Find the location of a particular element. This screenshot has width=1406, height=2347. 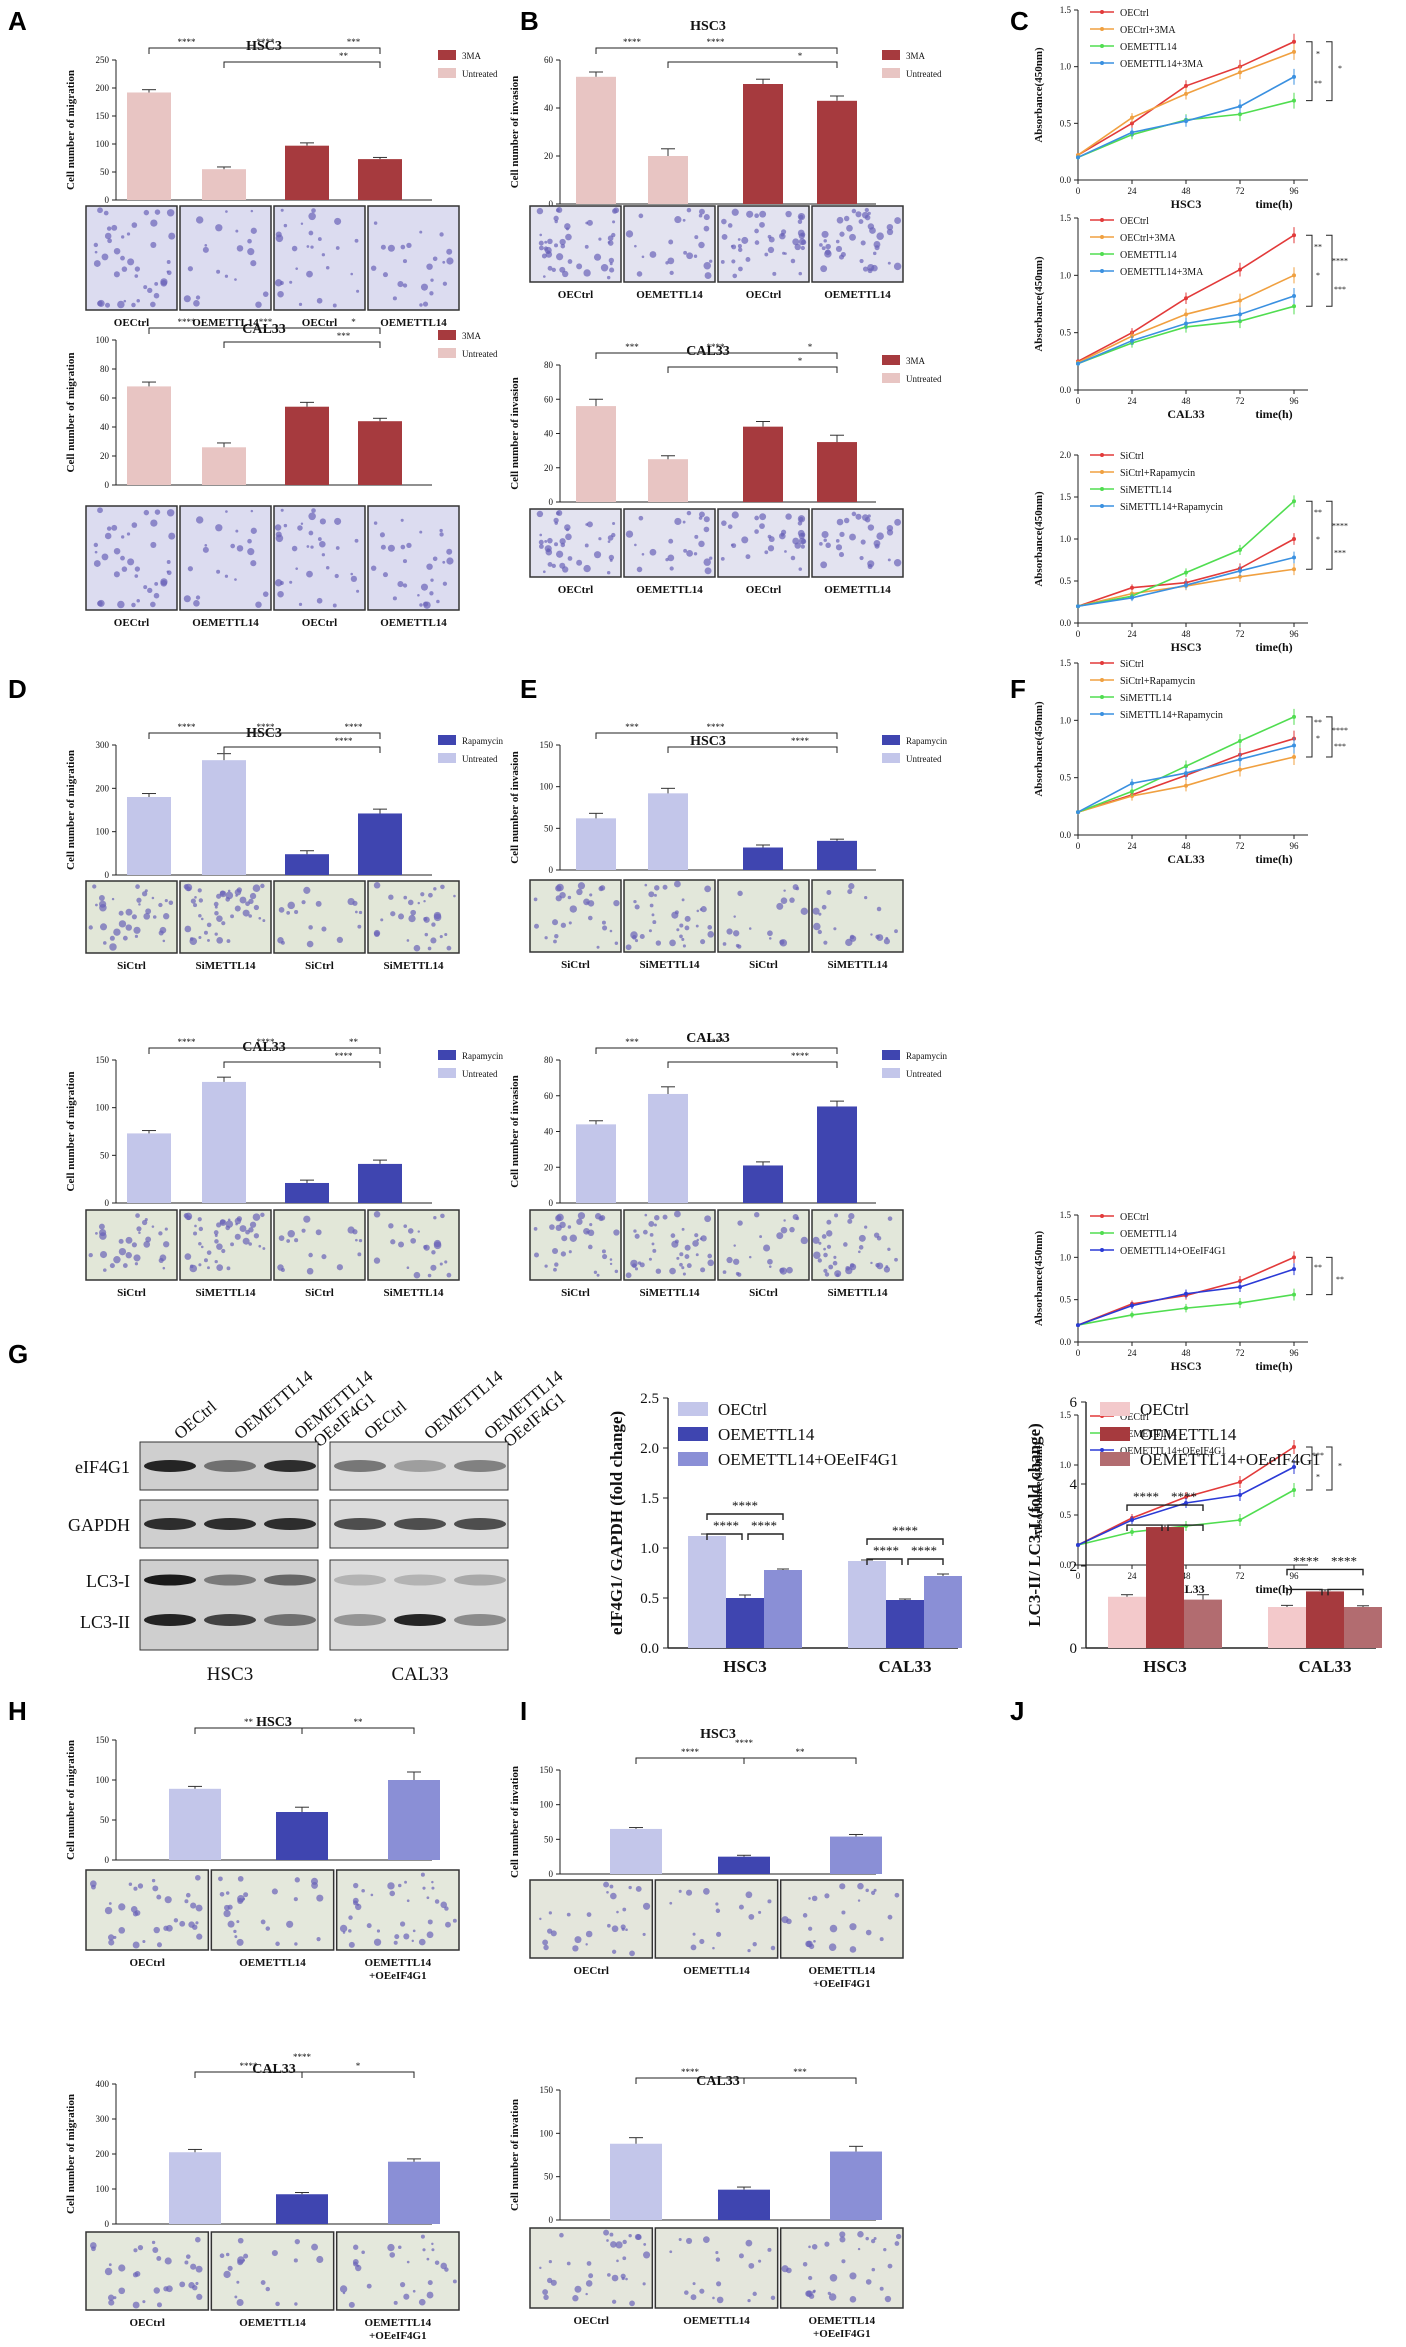

y-axis-label: Cell number of invation is located at coordinates (515, 2155).